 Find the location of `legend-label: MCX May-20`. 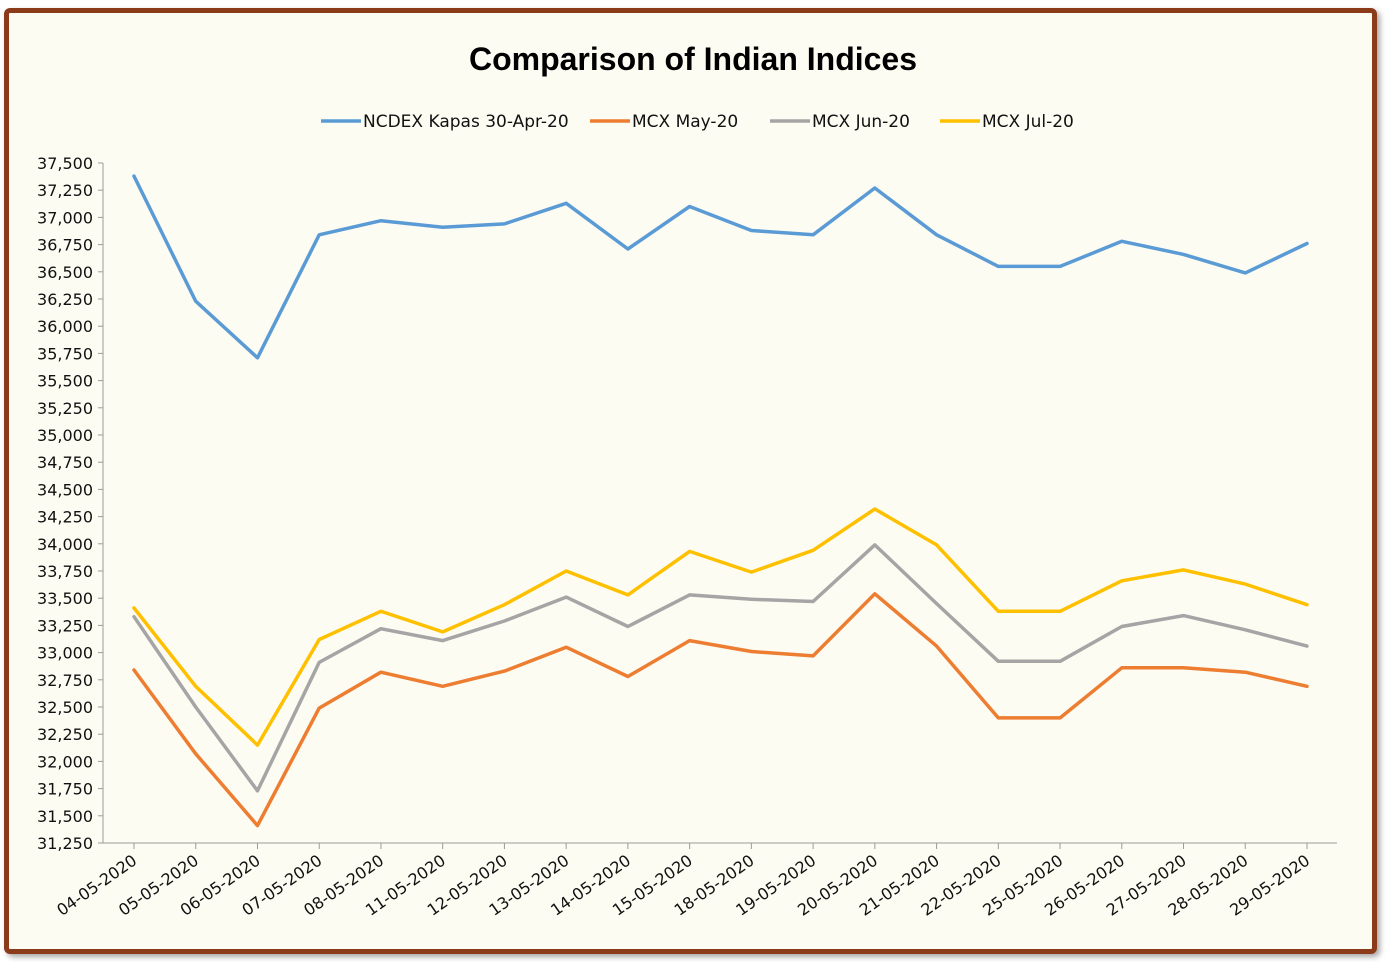

legend-label: MCX May-20 is located at coordinates (685, 122).